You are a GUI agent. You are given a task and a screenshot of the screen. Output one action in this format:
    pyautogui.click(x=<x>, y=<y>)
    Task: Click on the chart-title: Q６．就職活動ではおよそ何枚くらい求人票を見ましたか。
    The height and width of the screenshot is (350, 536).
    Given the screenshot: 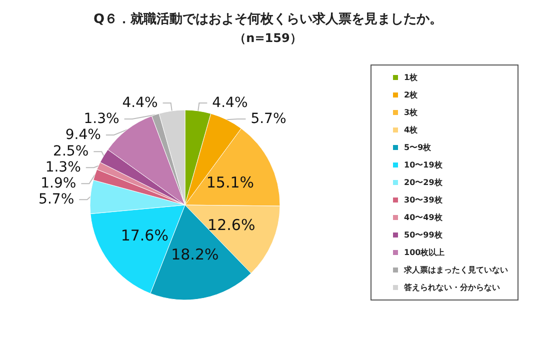 What is the action you would take?
    pyautogui.click(x=268, y=19)
    